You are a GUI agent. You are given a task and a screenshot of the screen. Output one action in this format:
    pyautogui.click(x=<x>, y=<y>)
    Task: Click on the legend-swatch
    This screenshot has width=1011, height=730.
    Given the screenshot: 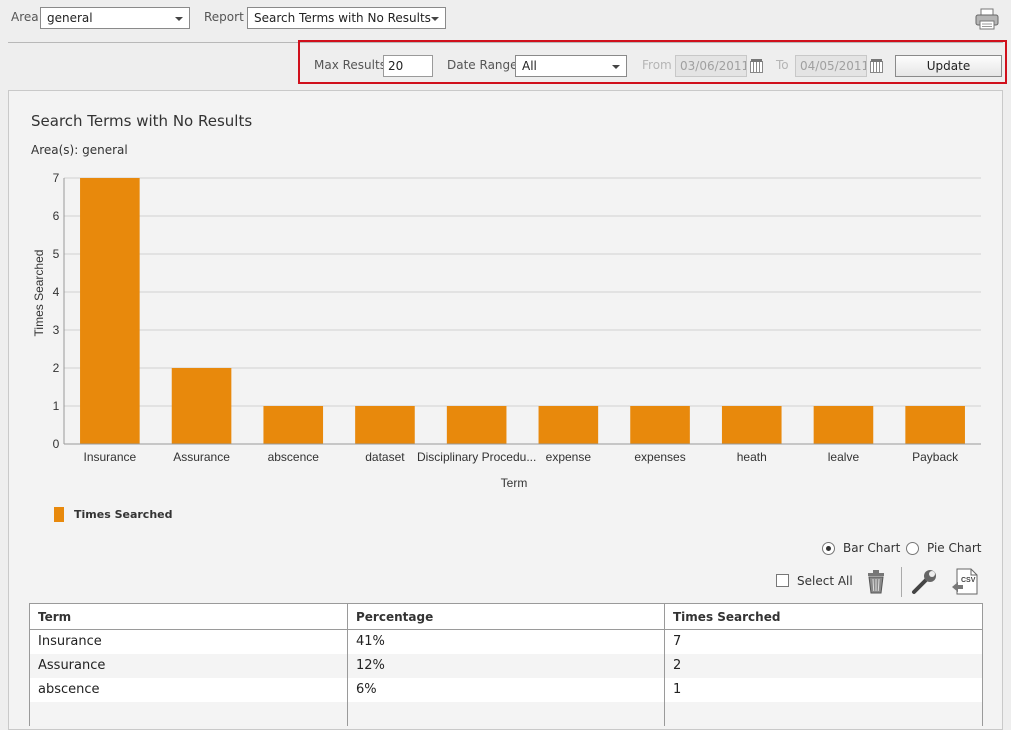 What is the action you would take?
    pyautogui.click(x=59, y=514)
    